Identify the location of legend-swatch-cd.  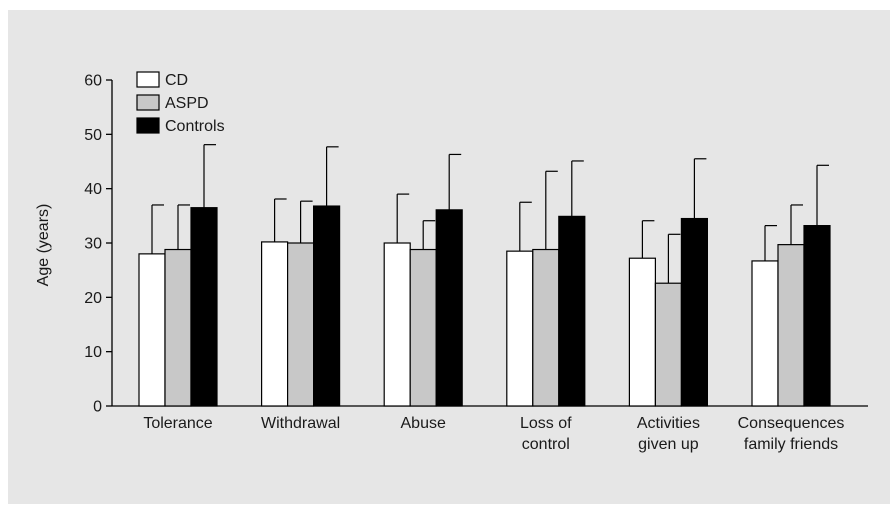
(148, 79).